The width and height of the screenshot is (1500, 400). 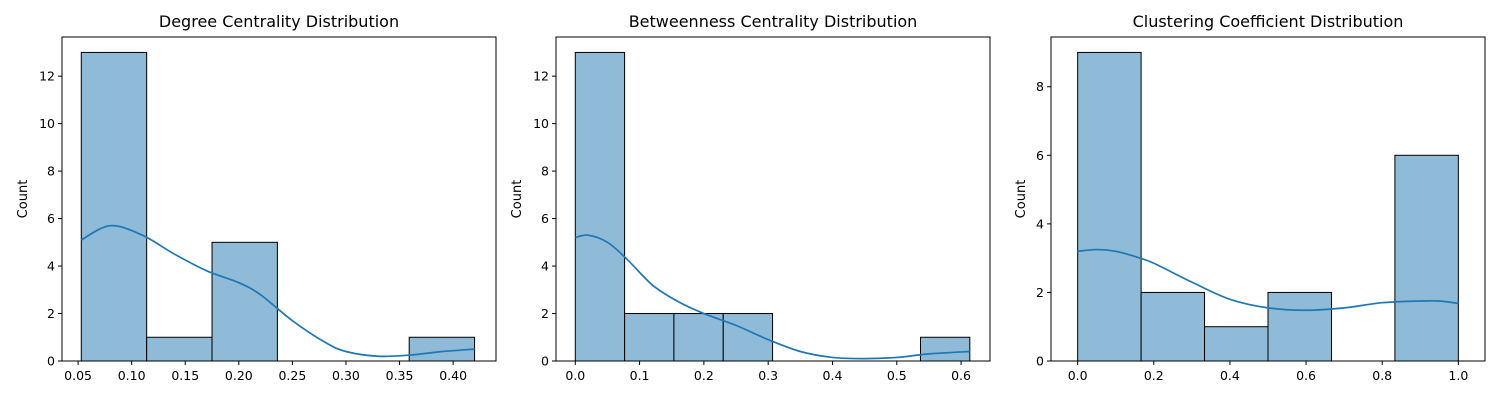 I want to click on x-tick-label: 0.35, so click(x=400, y=375).